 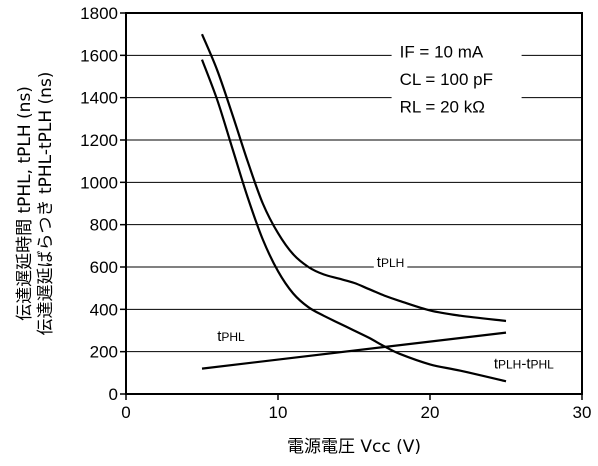 I want to click on y-tick-label: 200, so click(x=104, y=352).